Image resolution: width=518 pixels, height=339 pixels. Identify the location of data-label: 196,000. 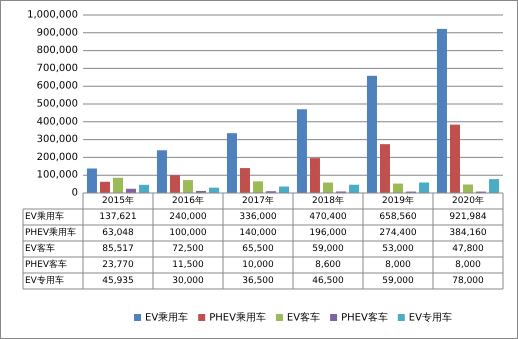
(328, 233).